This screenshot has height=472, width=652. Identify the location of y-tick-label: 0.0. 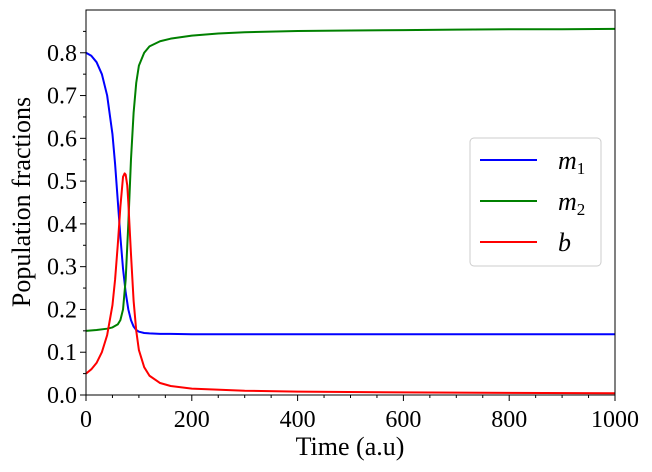
(62, 396).